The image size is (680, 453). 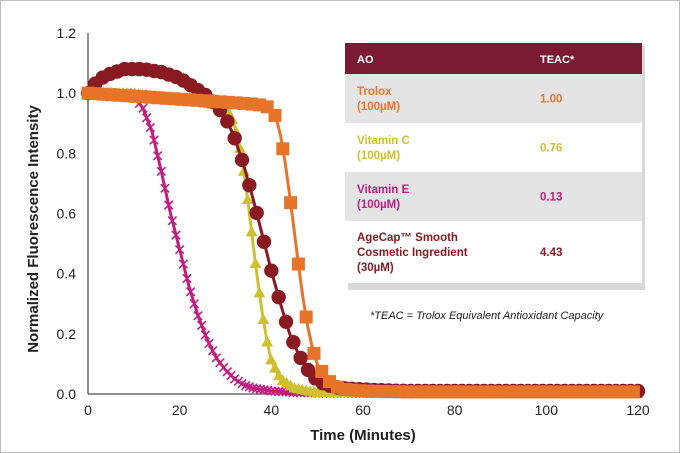 What do you see at coordinates (412, 253) in the screenshot?
I see `table-cell-ao: Cosmetic Ingredient` at bounding box center [412, 253].